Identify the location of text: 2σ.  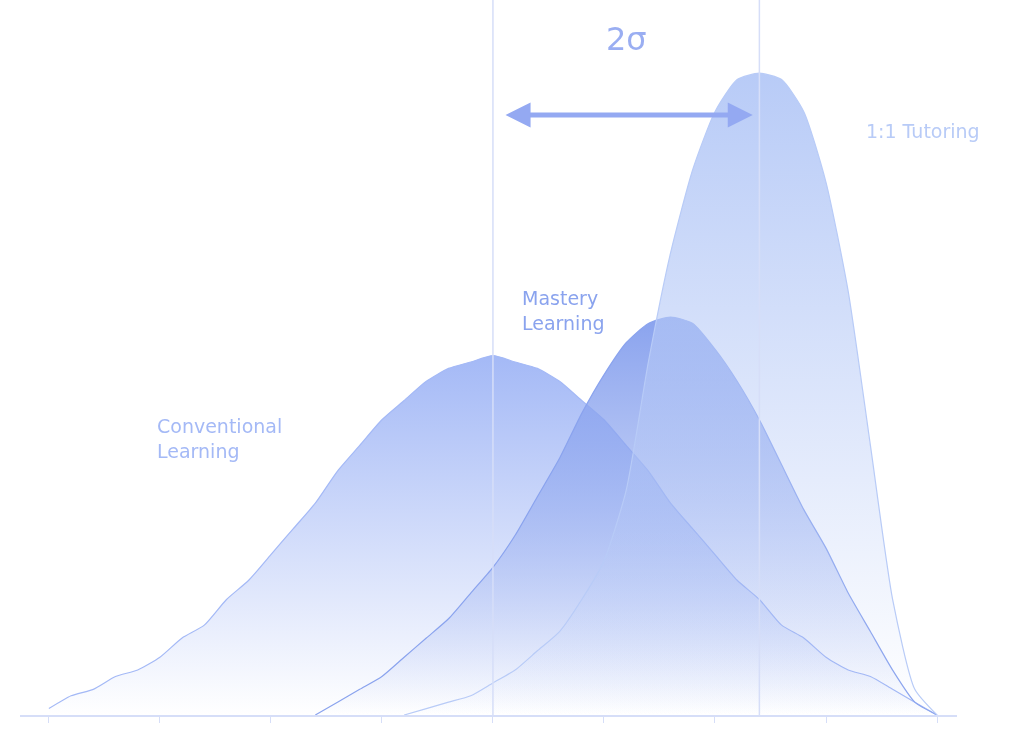
(626, 39).